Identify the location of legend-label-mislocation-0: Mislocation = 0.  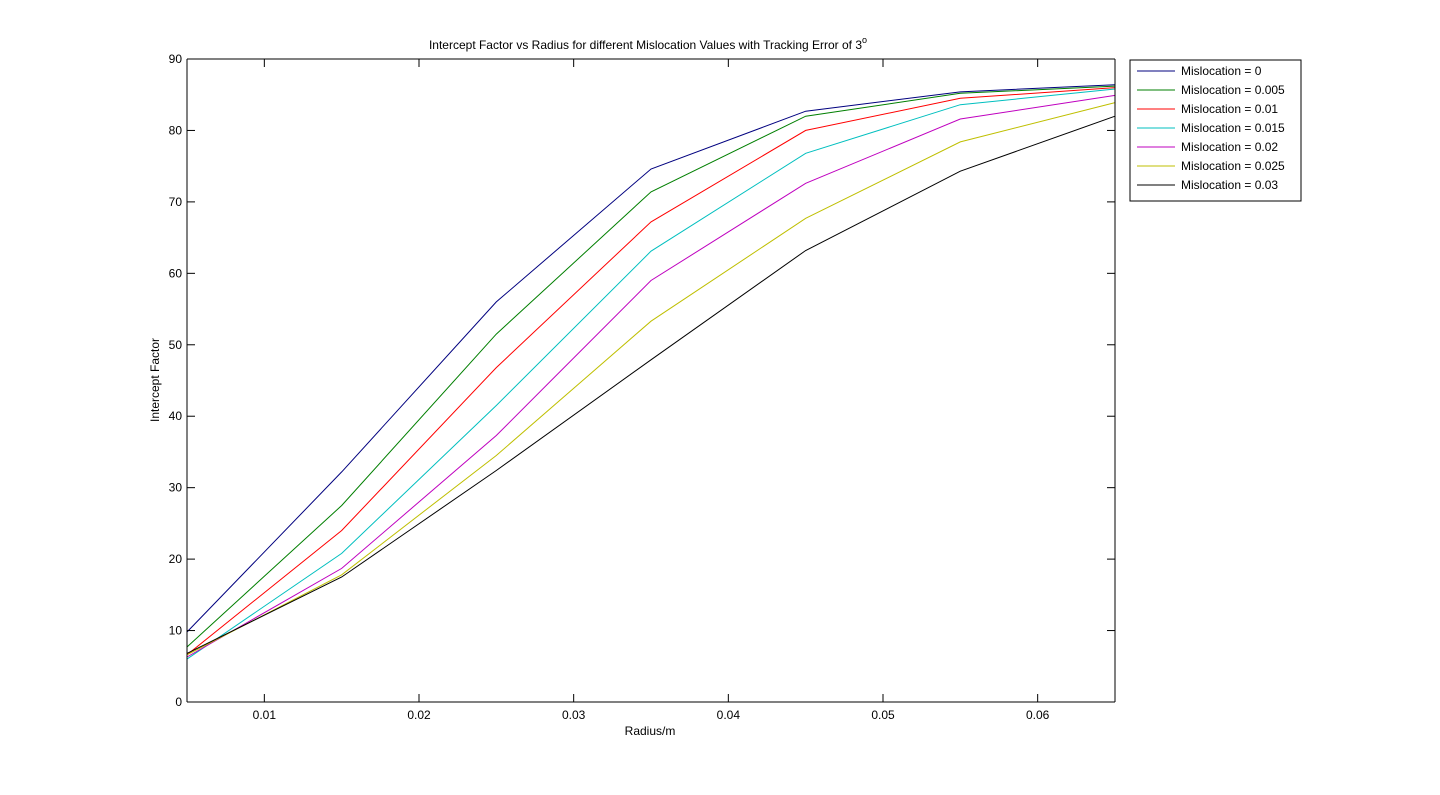
(1221, 71).